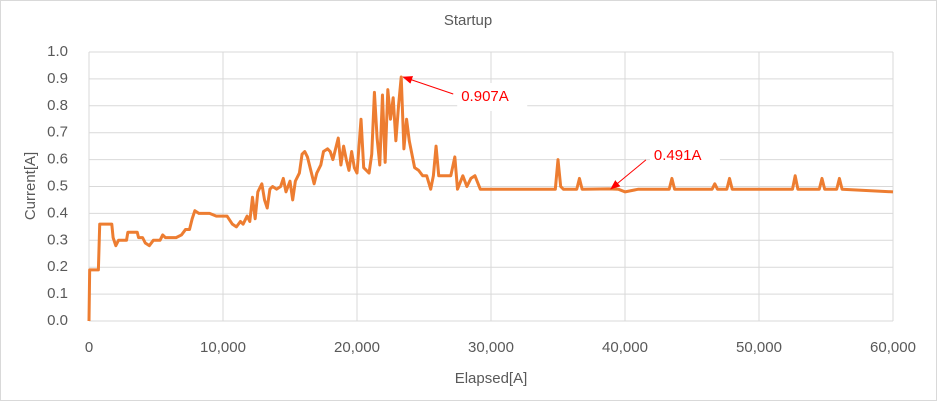 This screenshot has height=401, width=937. What do you see at coordinates (57, 51) in the screenshot?
I see `y-tick-label: 1.0` at bounding box center [57, 51].